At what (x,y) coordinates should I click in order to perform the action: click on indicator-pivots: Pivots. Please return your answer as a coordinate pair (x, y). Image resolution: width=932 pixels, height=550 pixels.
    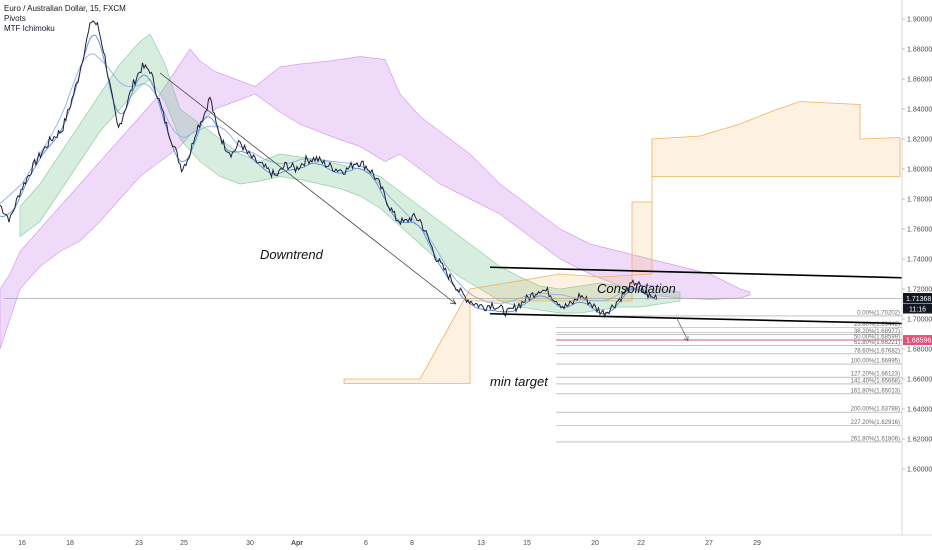
    Looking at the image, I should click on (15, 18).